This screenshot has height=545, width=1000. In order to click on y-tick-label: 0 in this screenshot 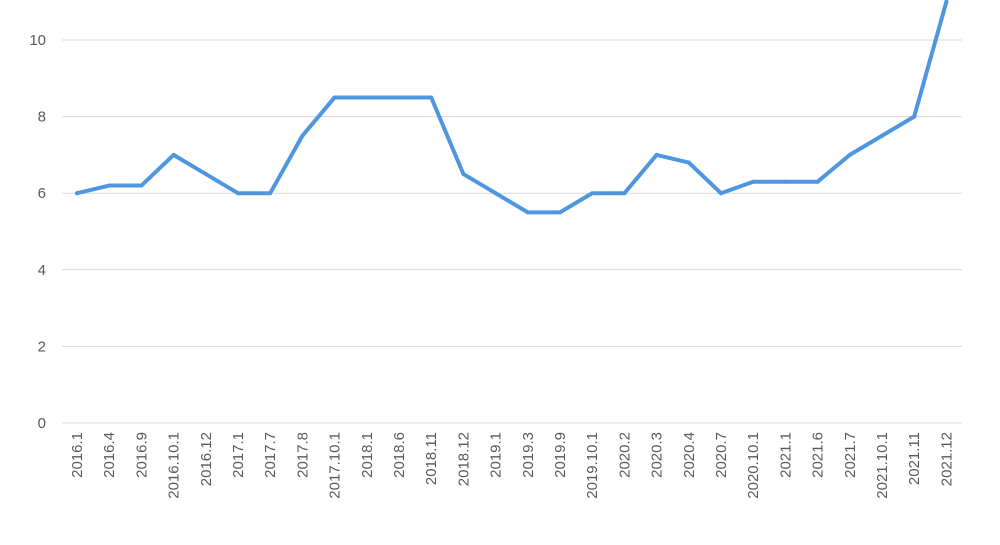, I will do `click(42, 423)`.